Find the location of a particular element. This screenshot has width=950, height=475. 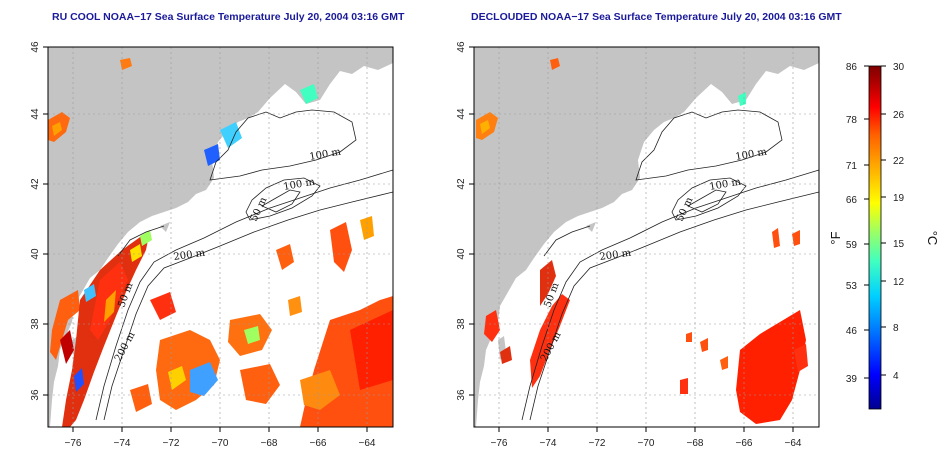

fahrenheit-tick: 71 is located at coordinates (852, 166).